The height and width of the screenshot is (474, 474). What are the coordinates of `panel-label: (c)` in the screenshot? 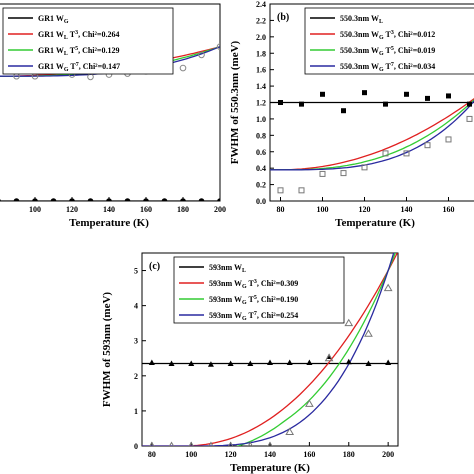 It's located at (154, 266).